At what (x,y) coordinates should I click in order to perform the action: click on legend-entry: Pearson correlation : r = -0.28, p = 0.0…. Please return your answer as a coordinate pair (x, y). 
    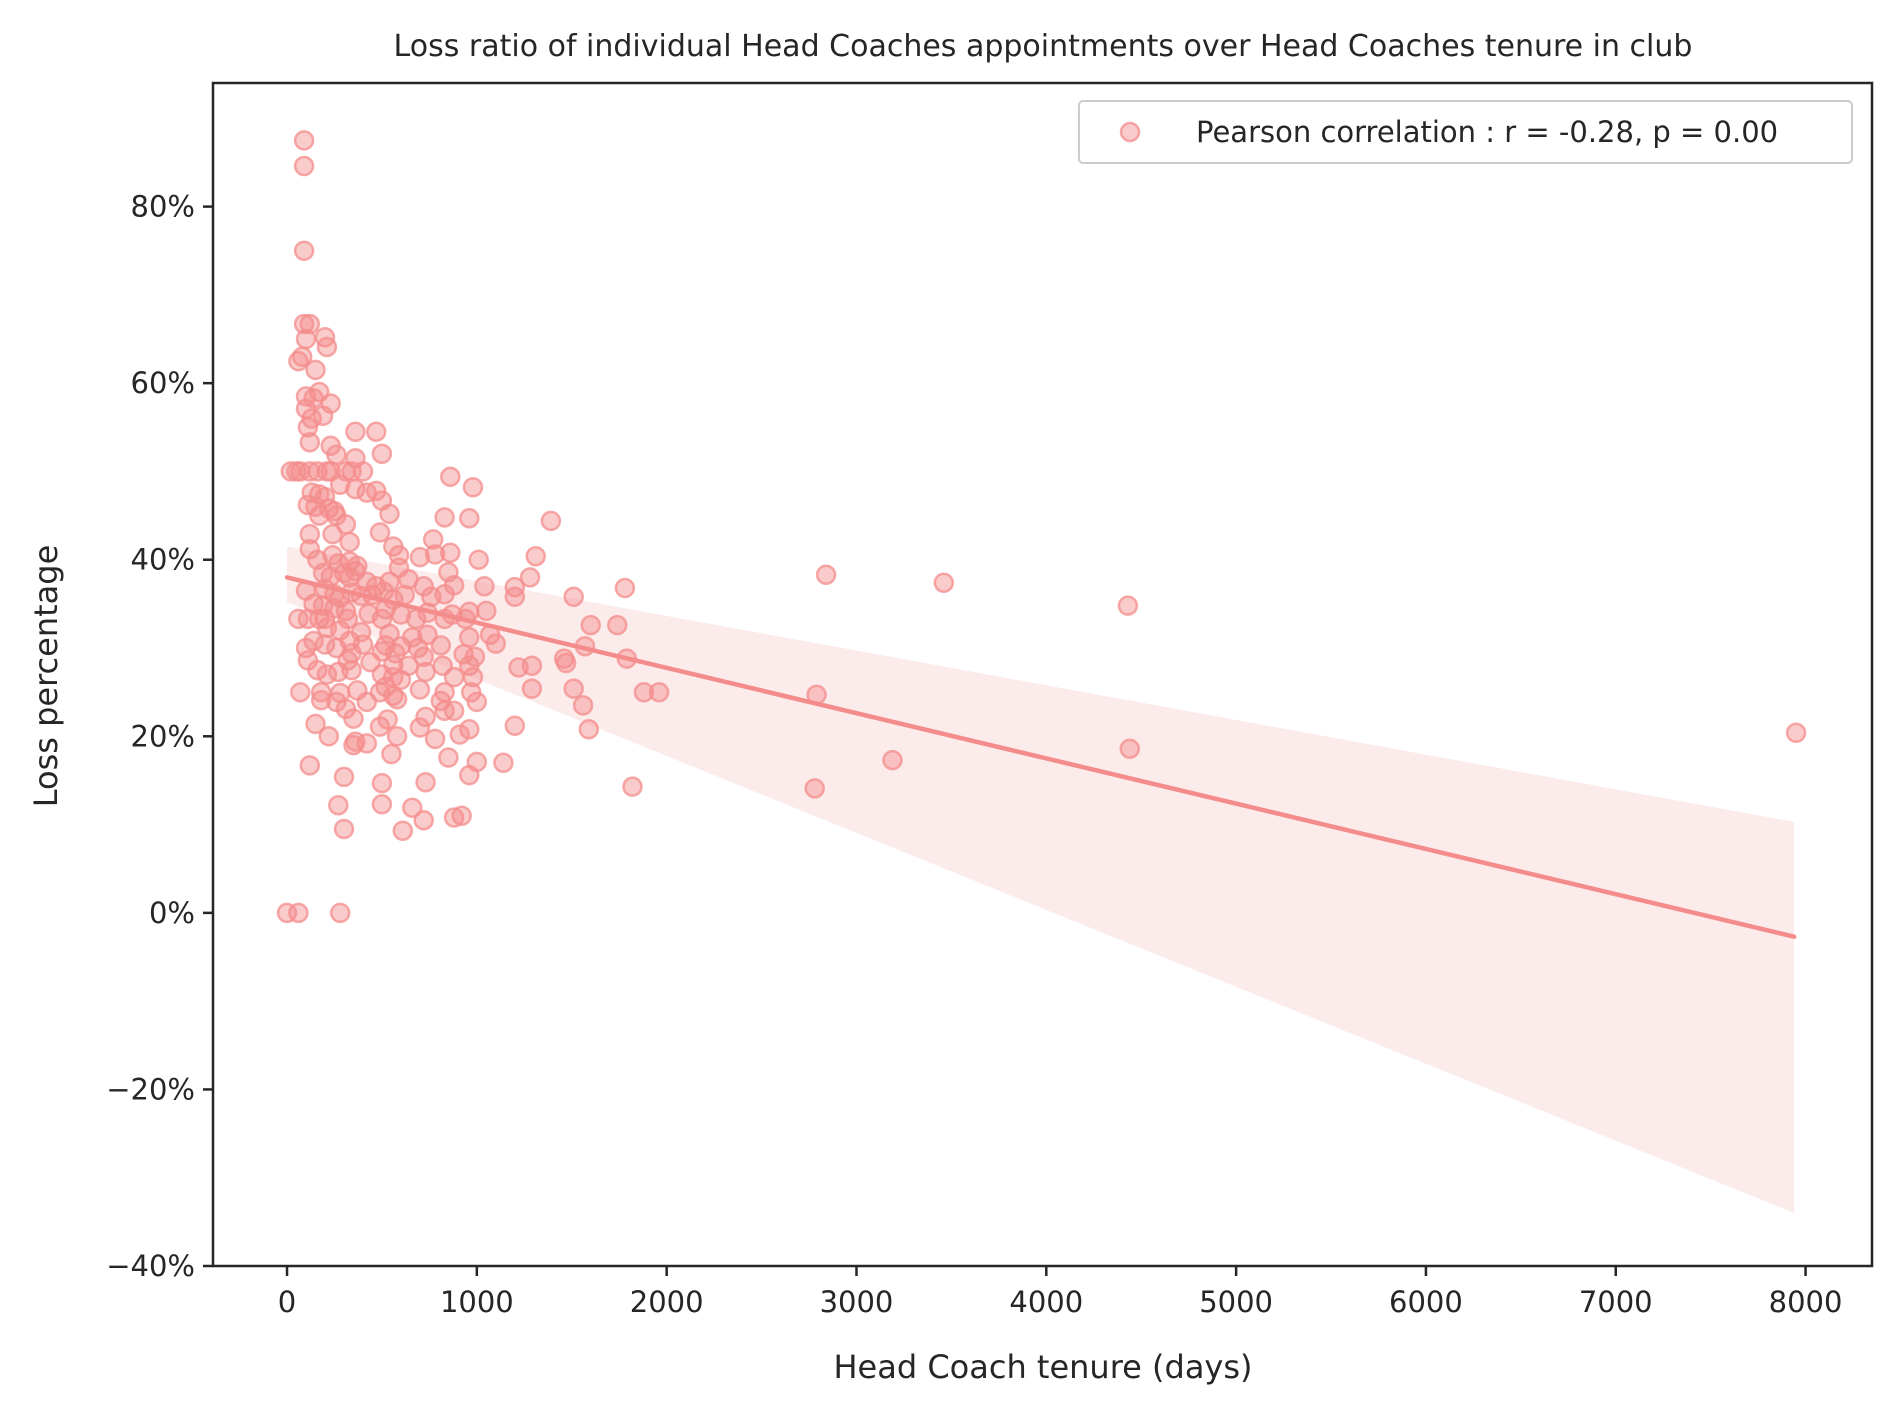
    Looking at the image, I should click on (1487, 132).